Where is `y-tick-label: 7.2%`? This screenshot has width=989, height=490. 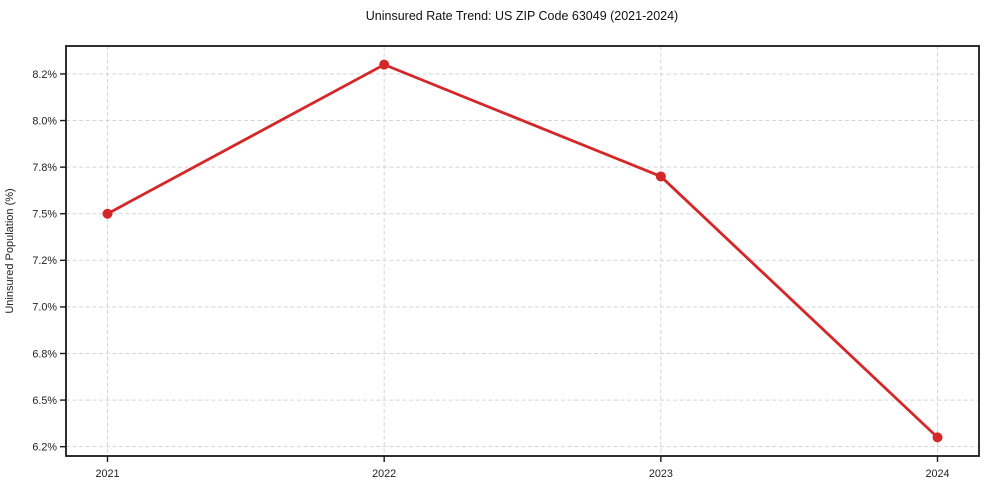
y-tick-label: 7.2% is located at coordinates (44, 261).